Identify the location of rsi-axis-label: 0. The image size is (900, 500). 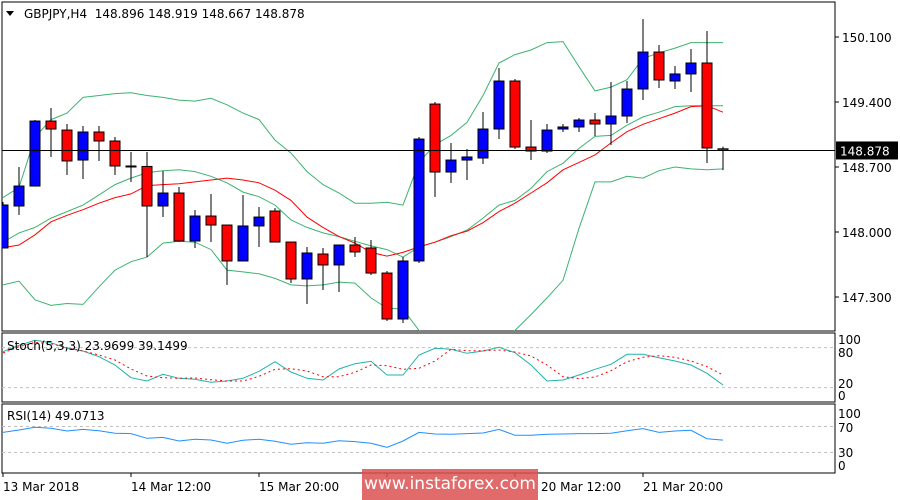
(842, 466).